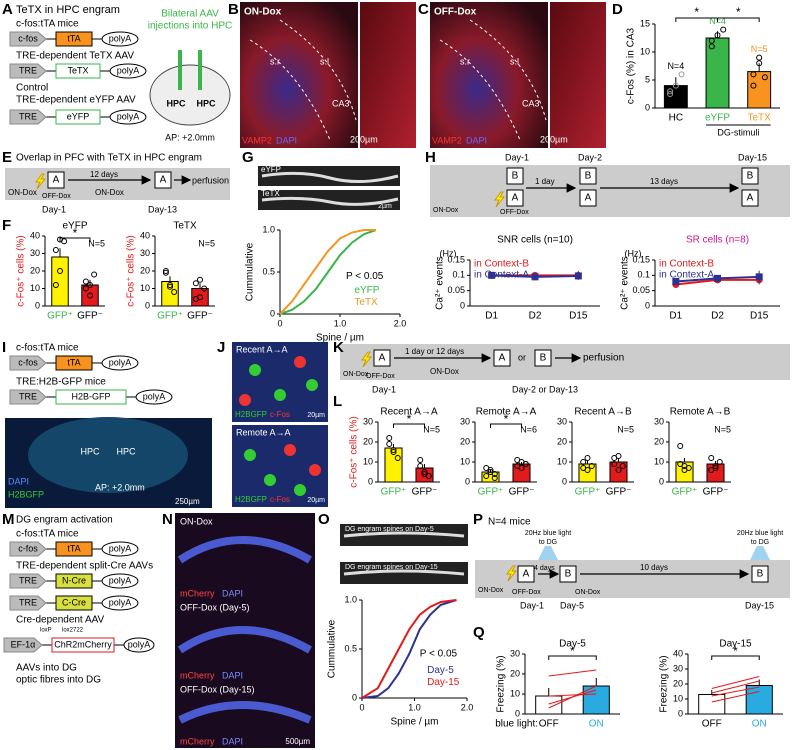 This screenshot has height=750, width=800. Describe the element at coordinates (76, 100) in the screenshot. I see `label: TRE-dependent eYFP AAV` at that location.